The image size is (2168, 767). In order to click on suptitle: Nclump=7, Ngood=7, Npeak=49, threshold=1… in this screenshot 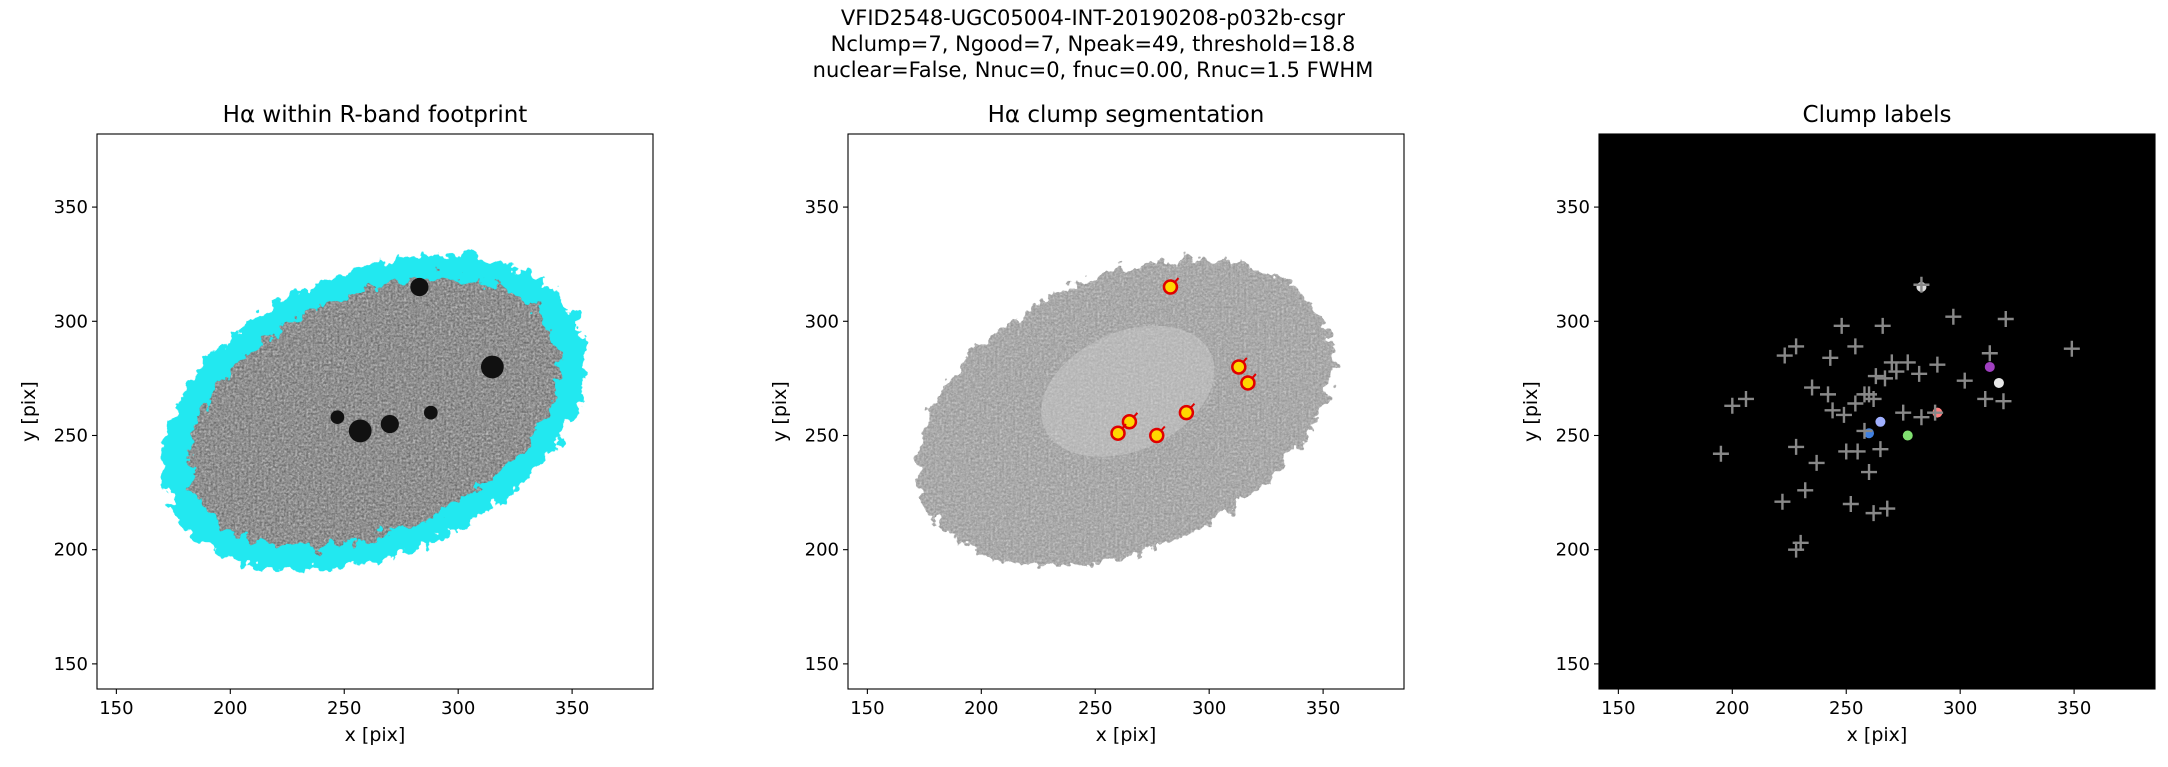, I will do `click(1093, 44)`.